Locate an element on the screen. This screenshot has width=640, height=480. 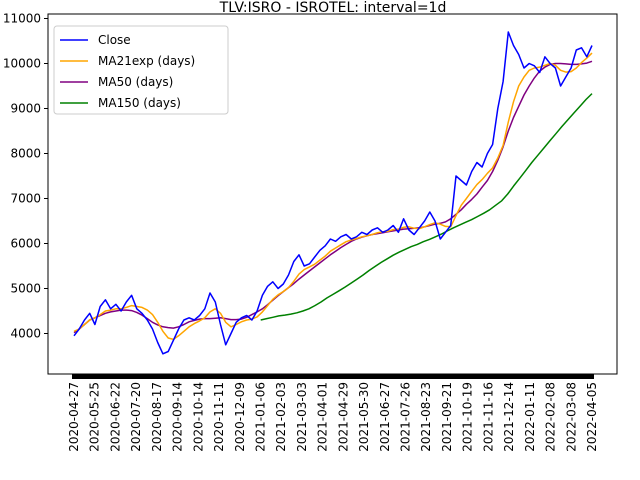
x-tick-label: 2020-06-22 is located at coordinates (115, 417).